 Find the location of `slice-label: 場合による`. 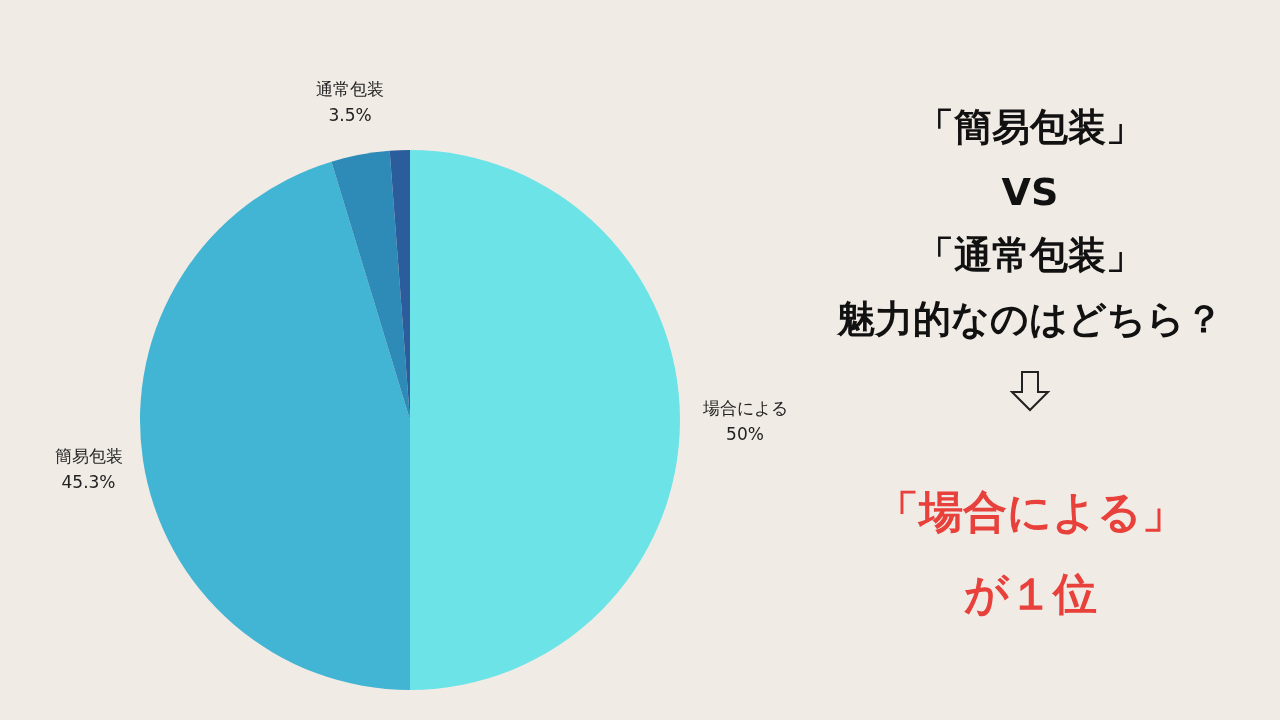

slice-label: 場合による is located at coordinates (744, 408).